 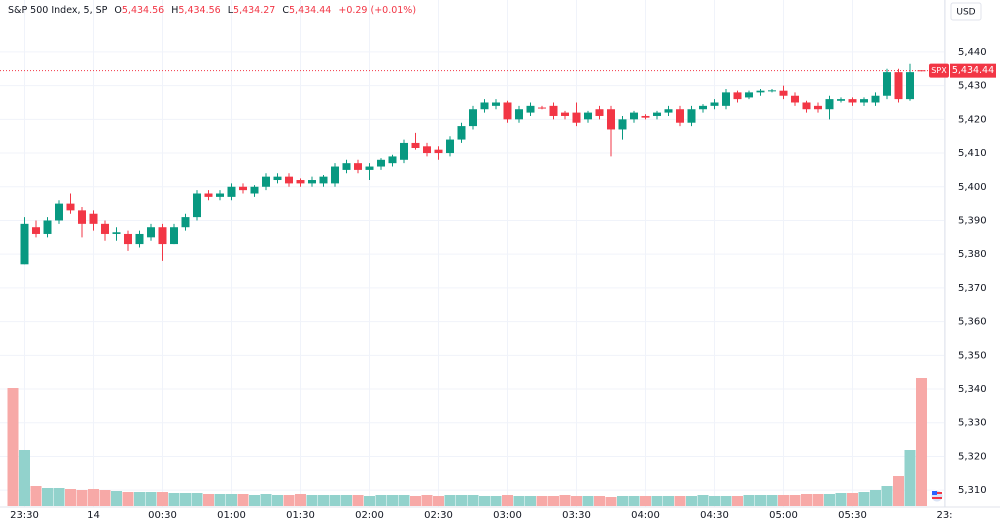 What do you see at coordinates (143, 10) in the screenshot?
I see `legend-o: 5,434.56` at bounding box center [143, 10].